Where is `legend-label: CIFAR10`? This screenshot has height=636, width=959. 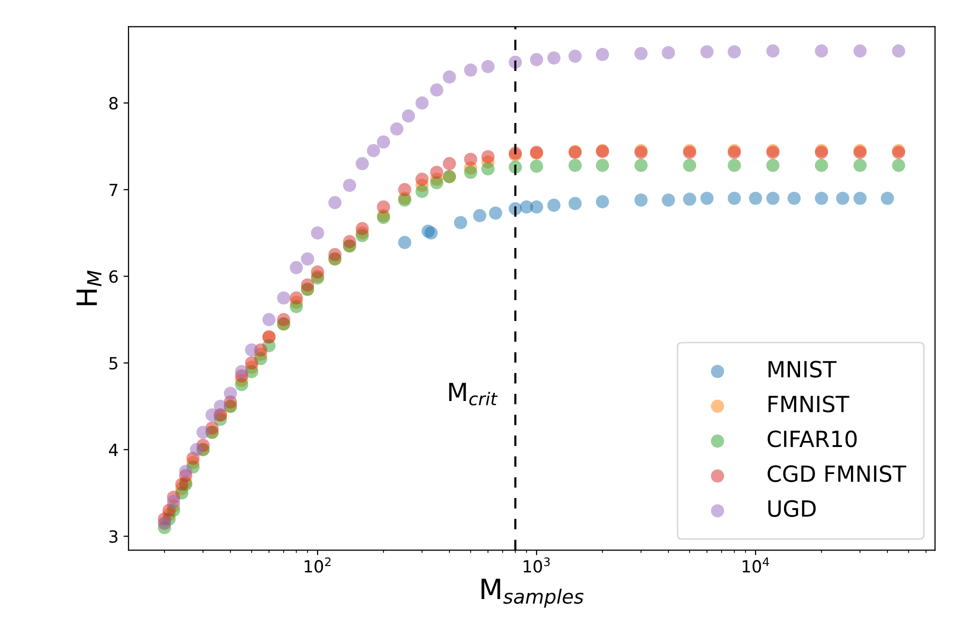
legend-label: CIFAR10 is located at coordinates (812, 439).